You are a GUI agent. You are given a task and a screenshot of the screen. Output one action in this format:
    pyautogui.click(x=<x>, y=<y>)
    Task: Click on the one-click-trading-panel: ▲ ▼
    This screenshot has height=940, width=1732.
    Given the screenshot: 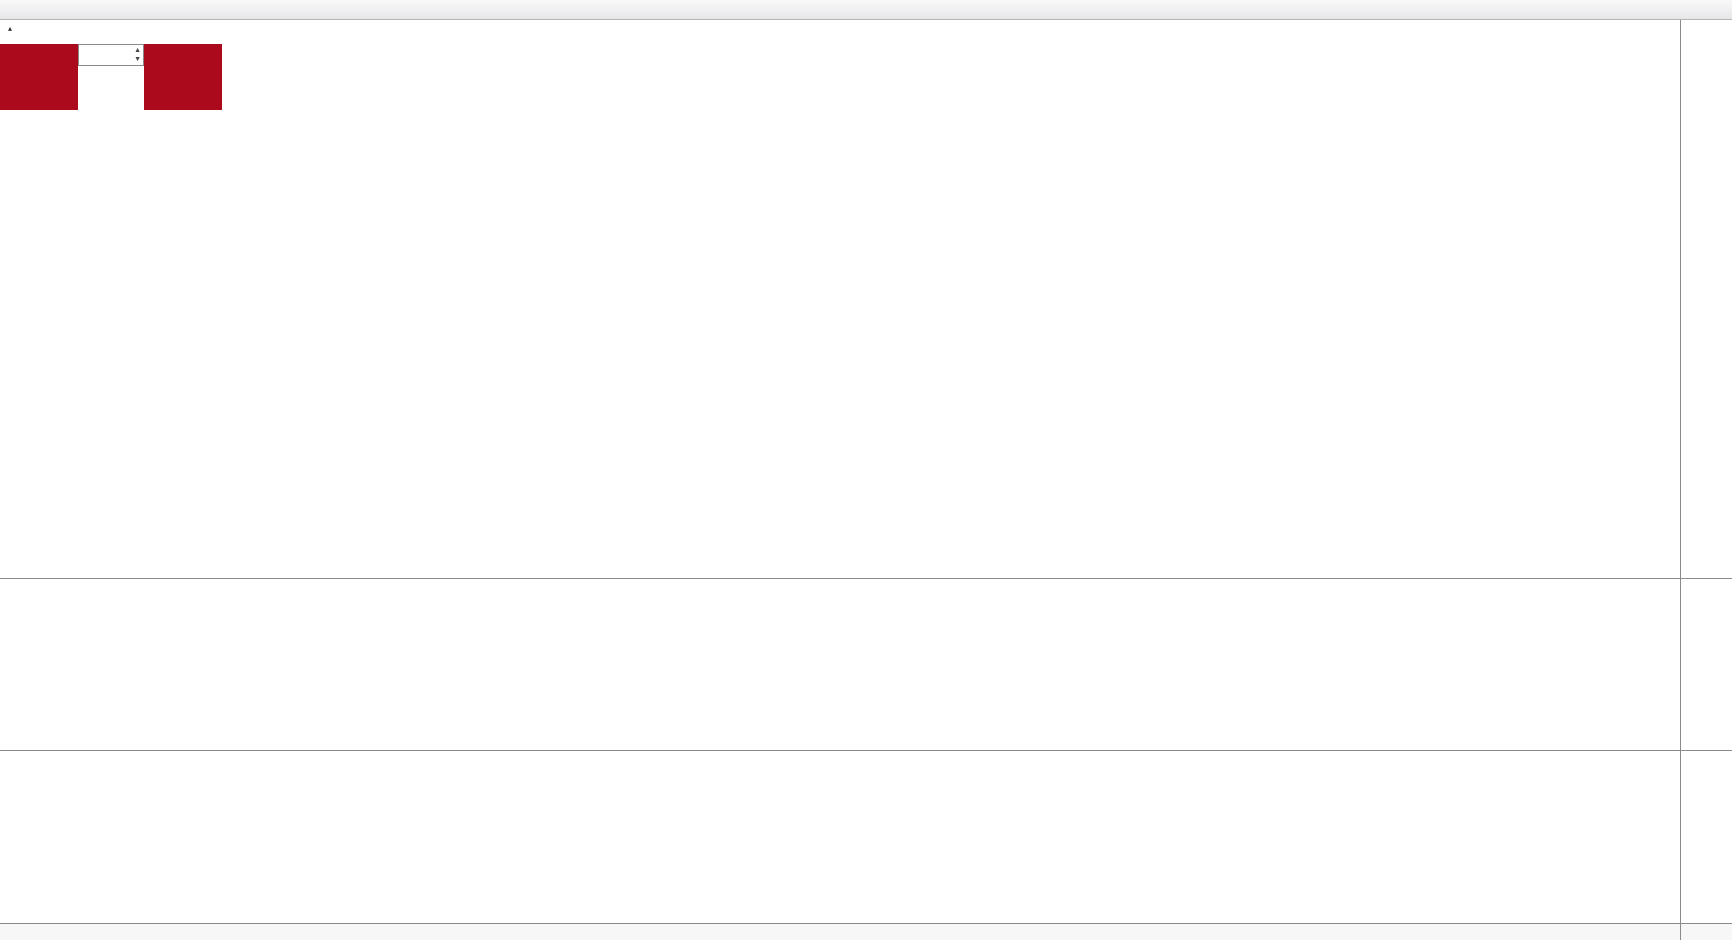 What is the action you would take?
    pyautogui.click(x=111, y=77)
    